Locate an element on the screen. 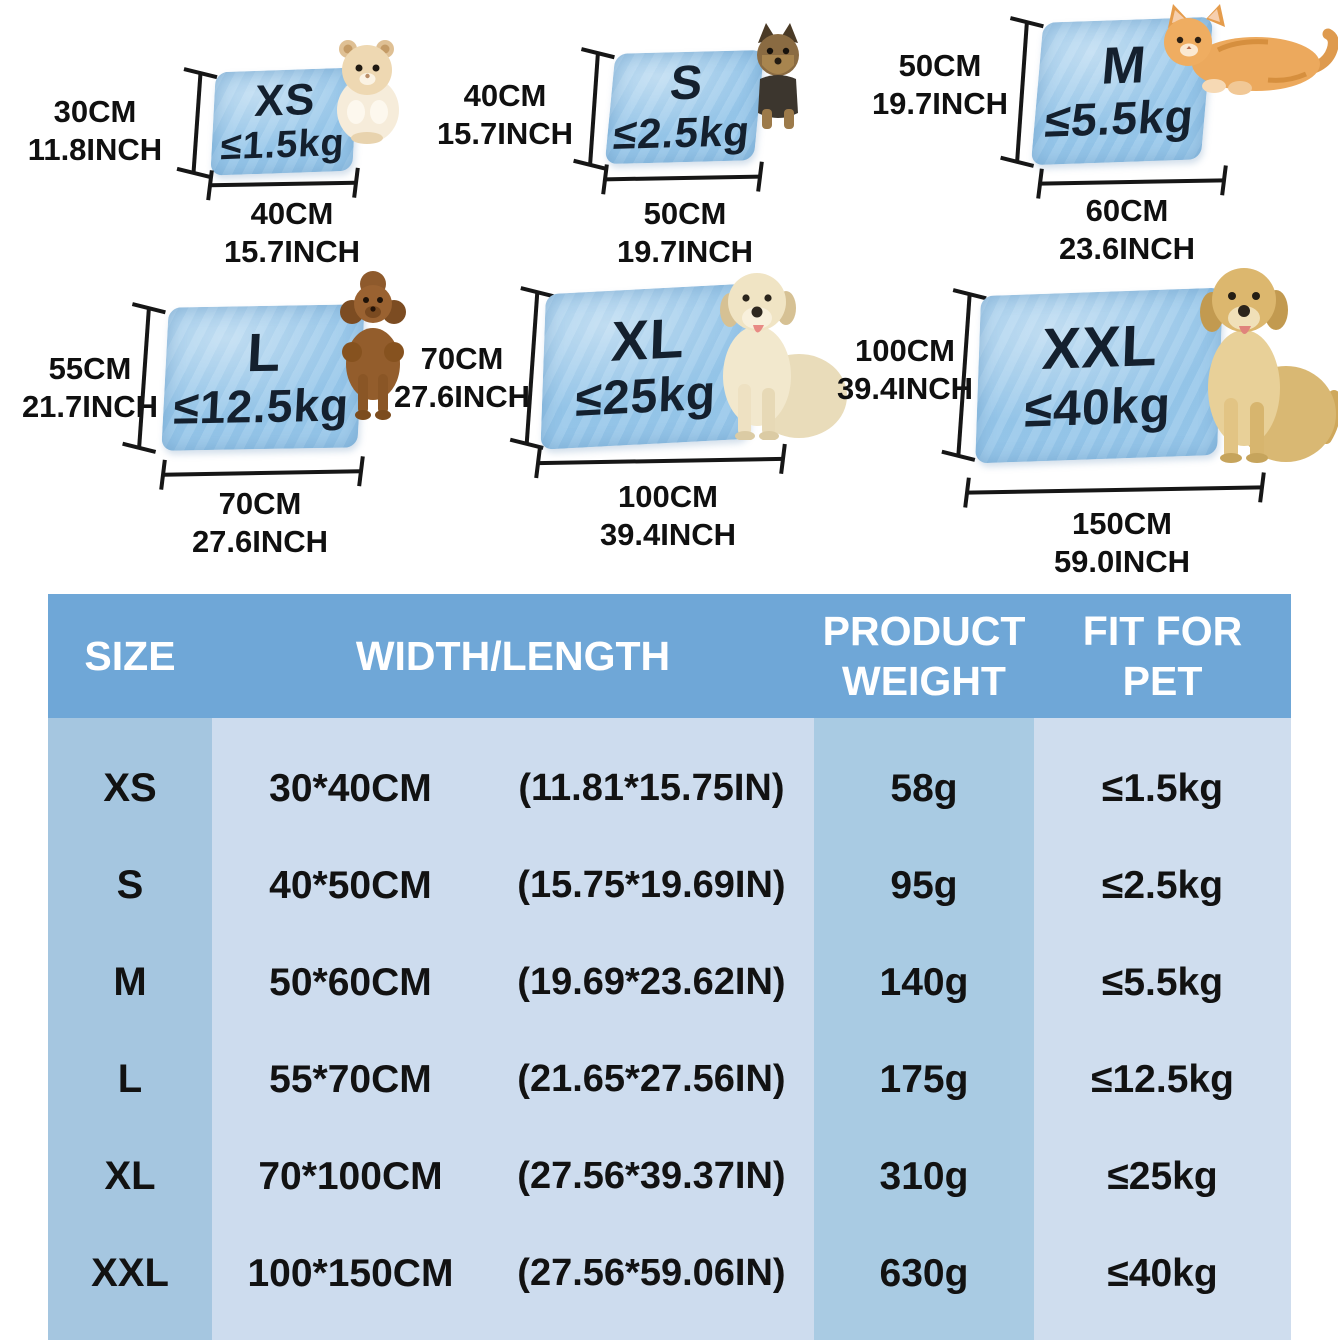 This screenshot has height=1340, width=1340. width-inch: 59.0INCH is located at coordinates (1122, 561).